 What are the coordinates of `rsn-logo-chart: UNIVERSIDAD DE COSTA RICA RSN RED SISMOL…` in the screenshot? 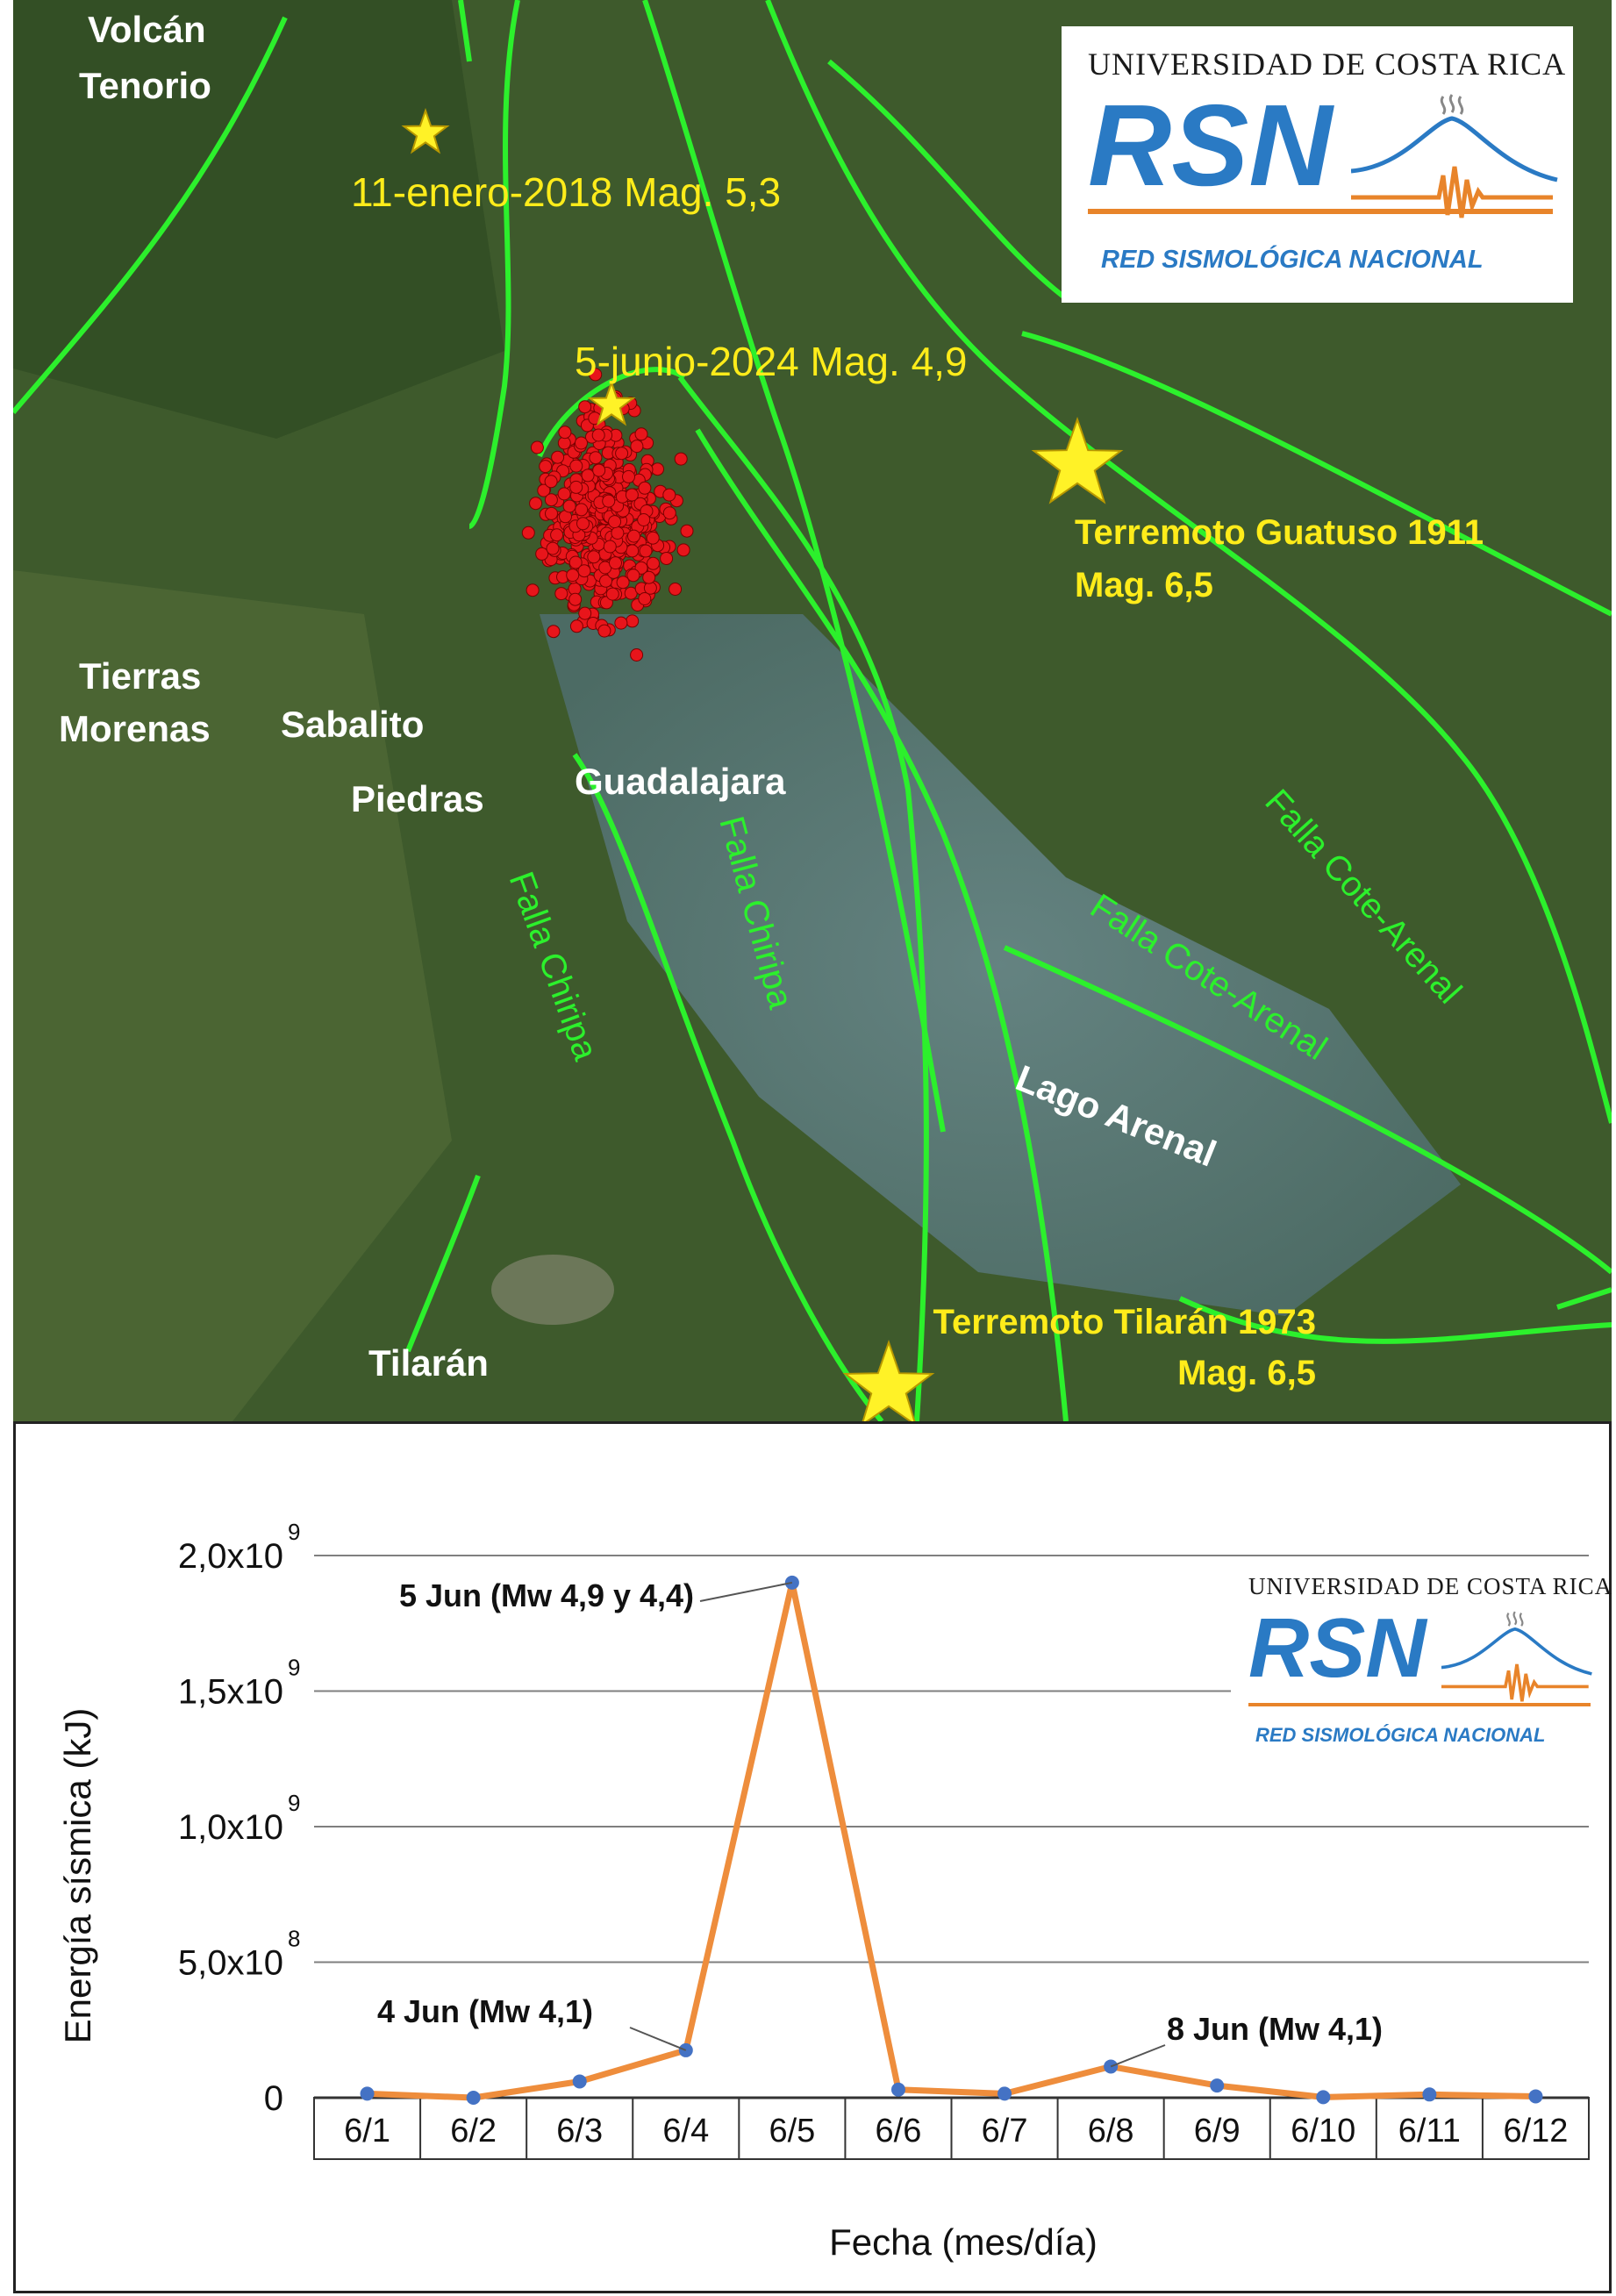 It's located at (1421, 1674).